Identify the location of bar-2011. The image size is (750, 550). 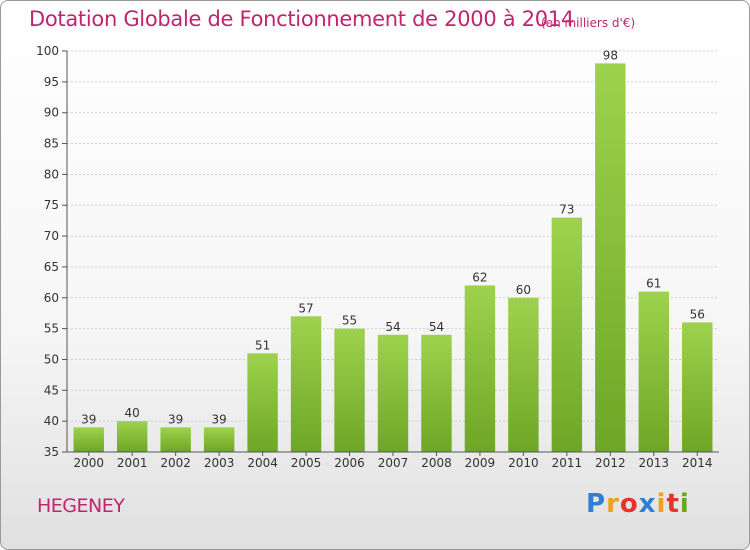
(567, 334).